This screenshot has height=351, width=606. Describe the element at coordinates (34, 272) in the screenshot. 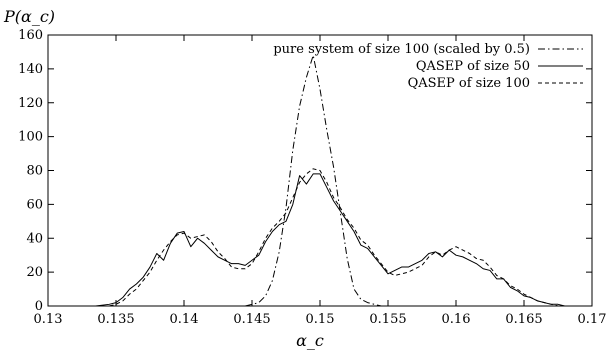

I see `y-tick-label: 20` at that location.